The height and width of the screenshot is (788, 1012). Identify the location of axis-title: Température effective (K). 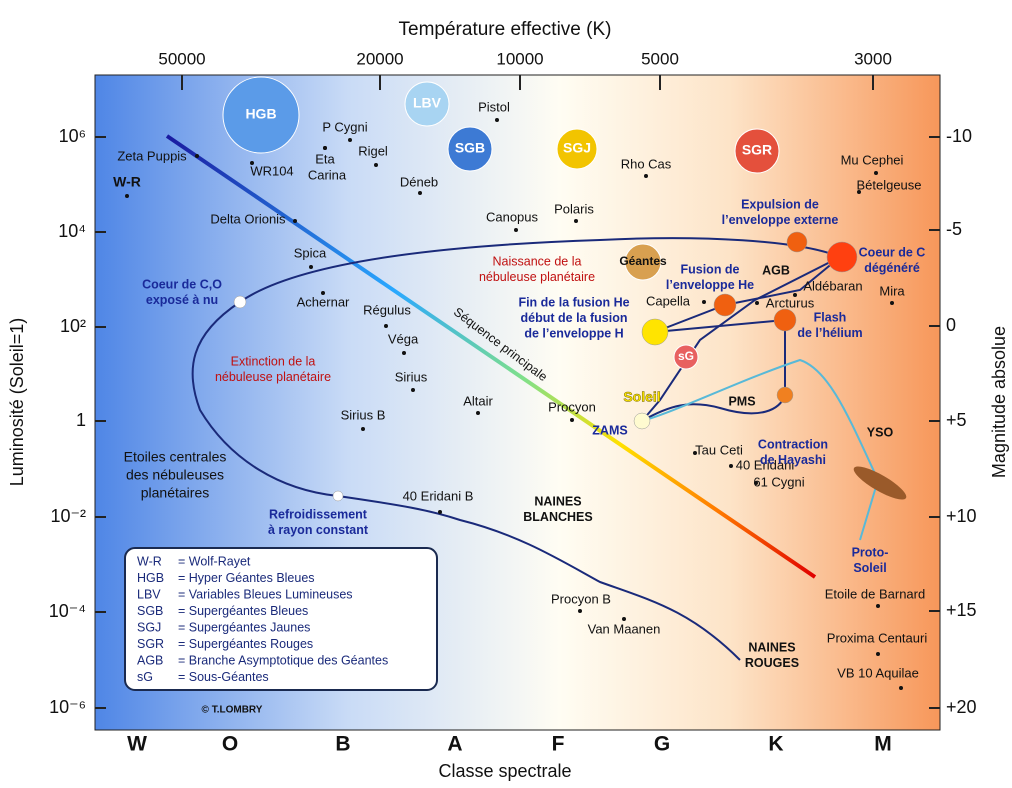
(505, 29).